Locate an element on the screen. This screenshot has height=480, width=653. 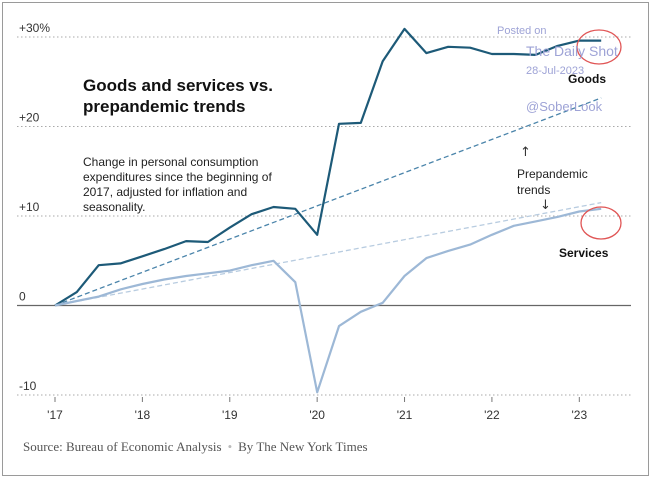
x-tick-label: '23 is located at coordinates (579, 415).